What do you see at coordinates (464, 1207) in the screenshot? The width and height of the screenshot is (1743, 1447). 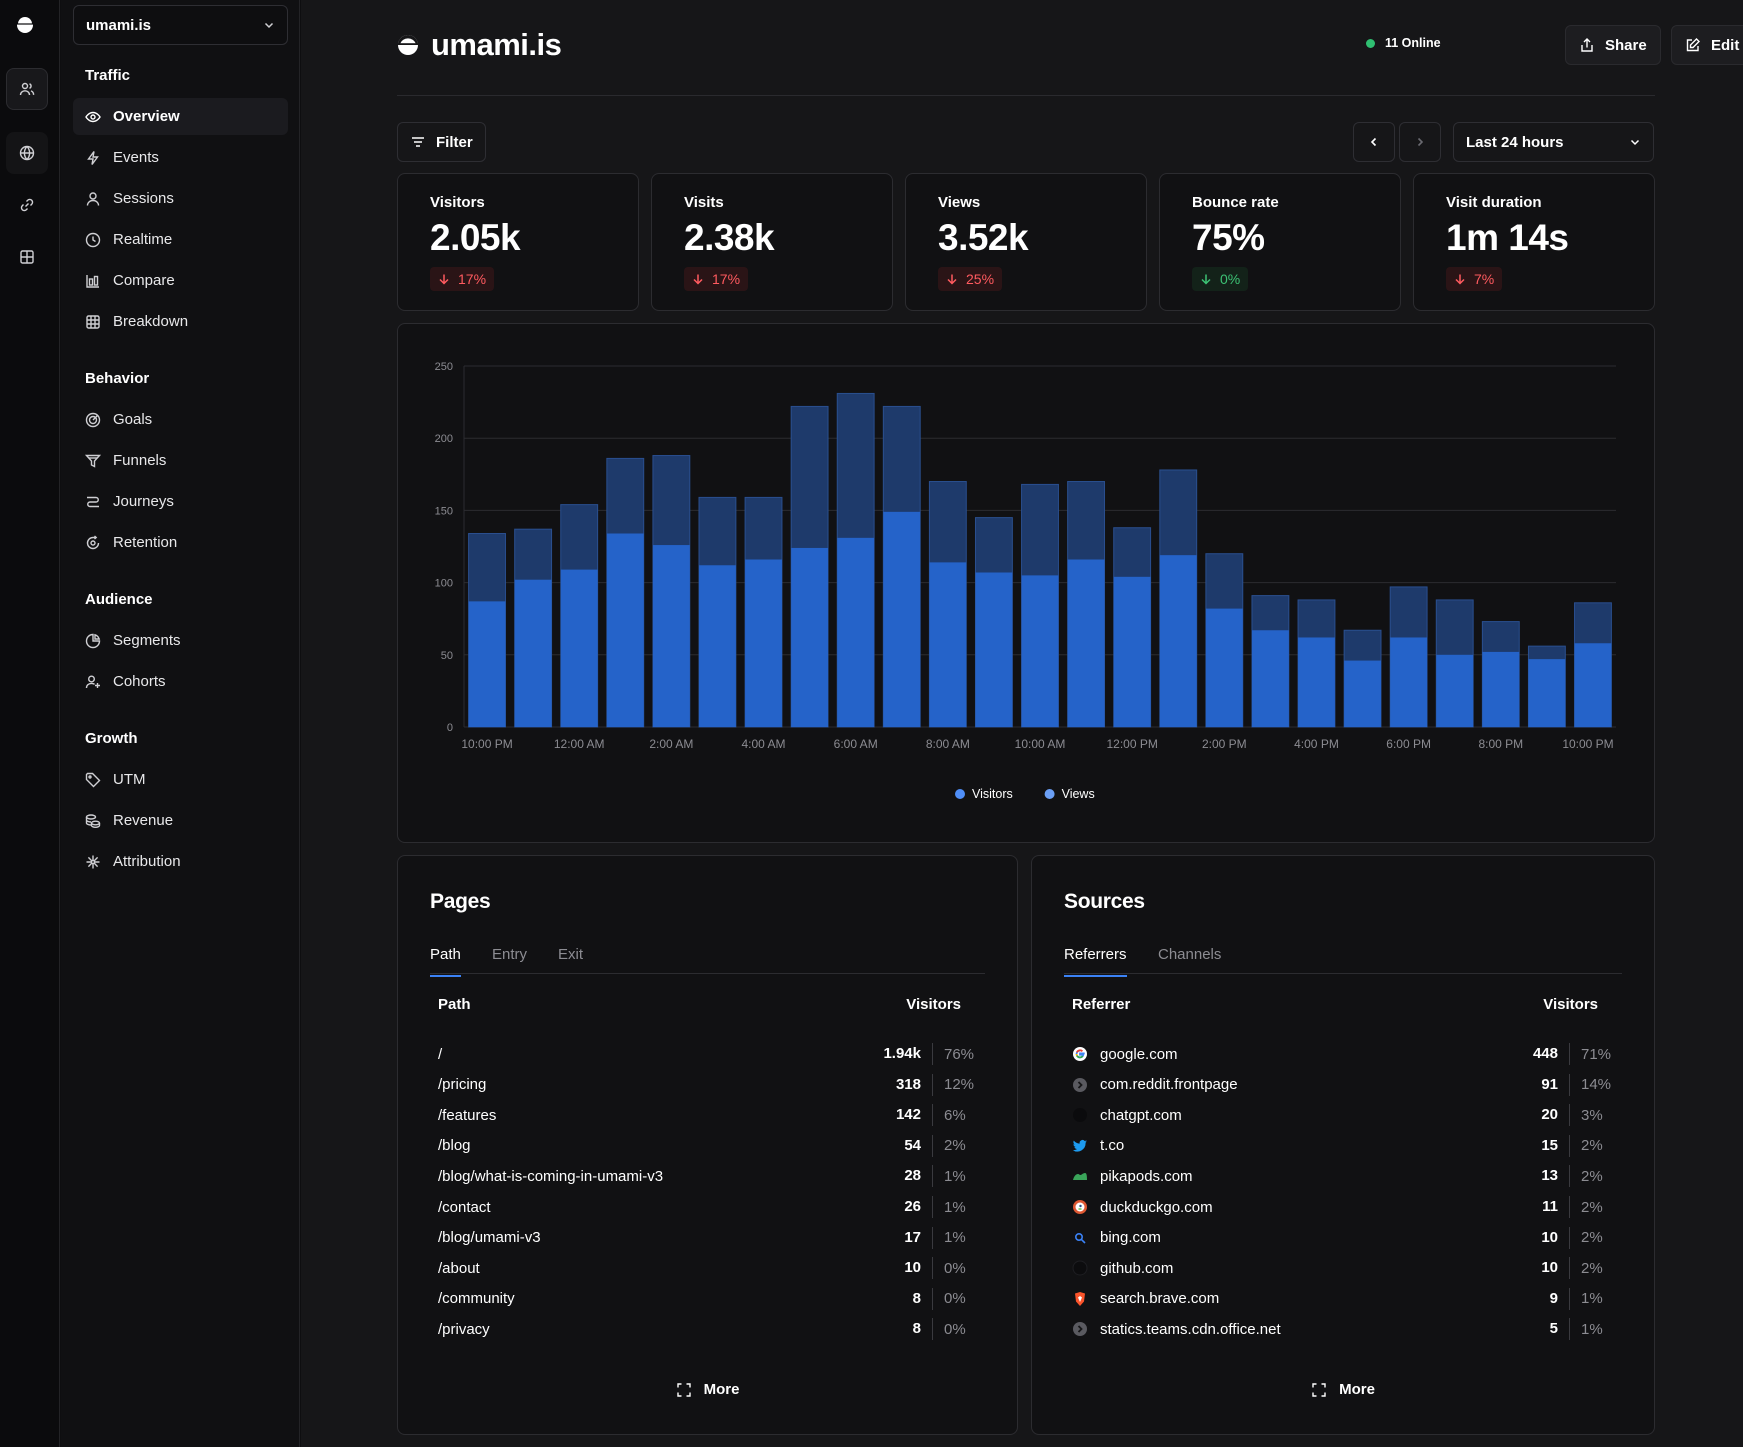 I see `row-label: /contact` at bounding box center [464, 1207].